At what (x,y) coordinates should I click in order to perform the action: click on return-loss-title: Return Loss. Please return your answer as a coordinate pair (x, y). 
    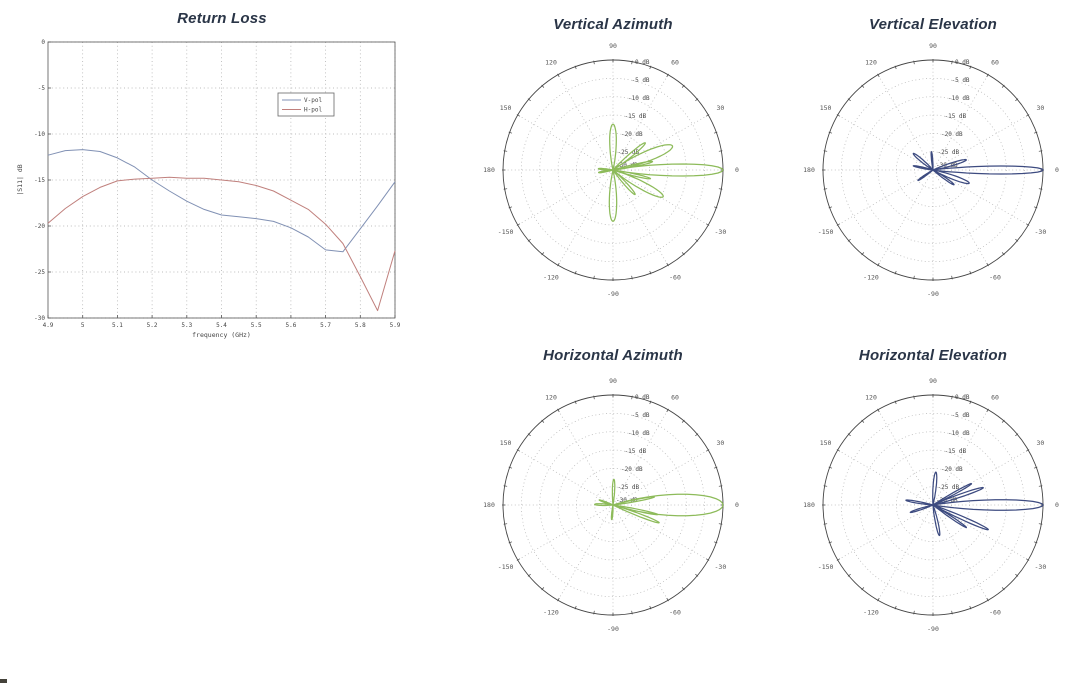
    Looking at the image, I should click on (222, 18).